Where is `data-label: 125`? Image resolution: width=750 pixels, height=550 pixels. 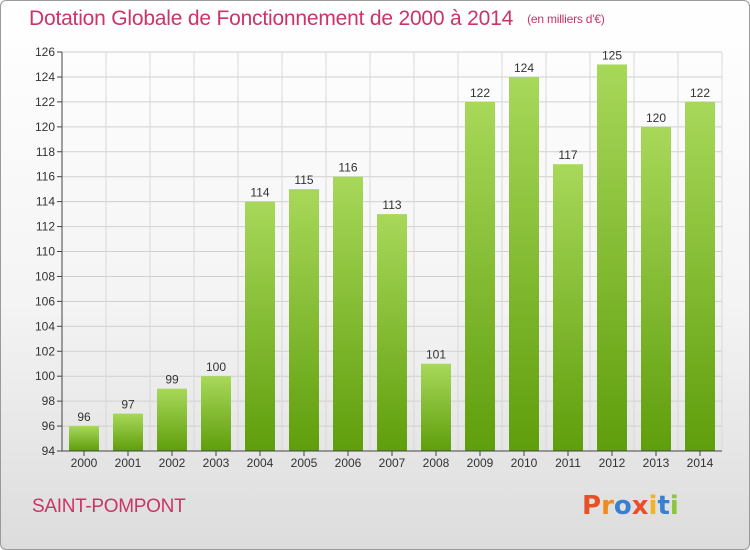
data-label: 125 is located at coordinates (612, 55).